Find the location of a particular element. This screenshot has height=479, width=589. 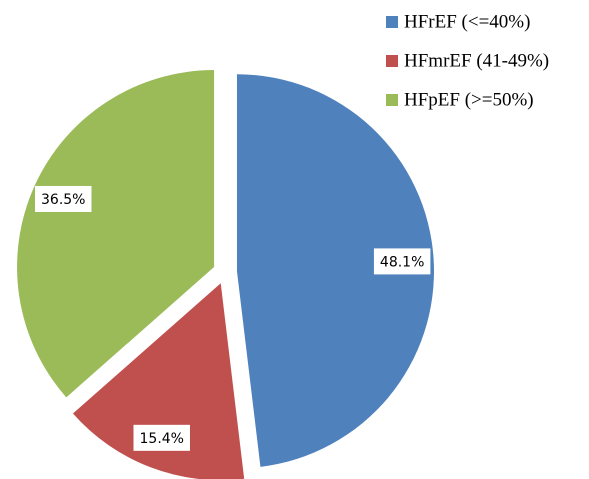

legend-label: HFmrEF (41-49%) is located at coordinates (476, 60).